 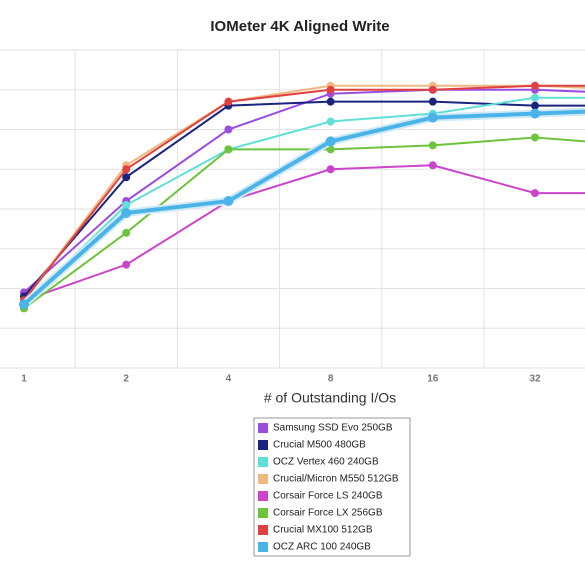 I want to click on x-axis-label: # of Outstanding I/Os, so click(x=330, y=398).